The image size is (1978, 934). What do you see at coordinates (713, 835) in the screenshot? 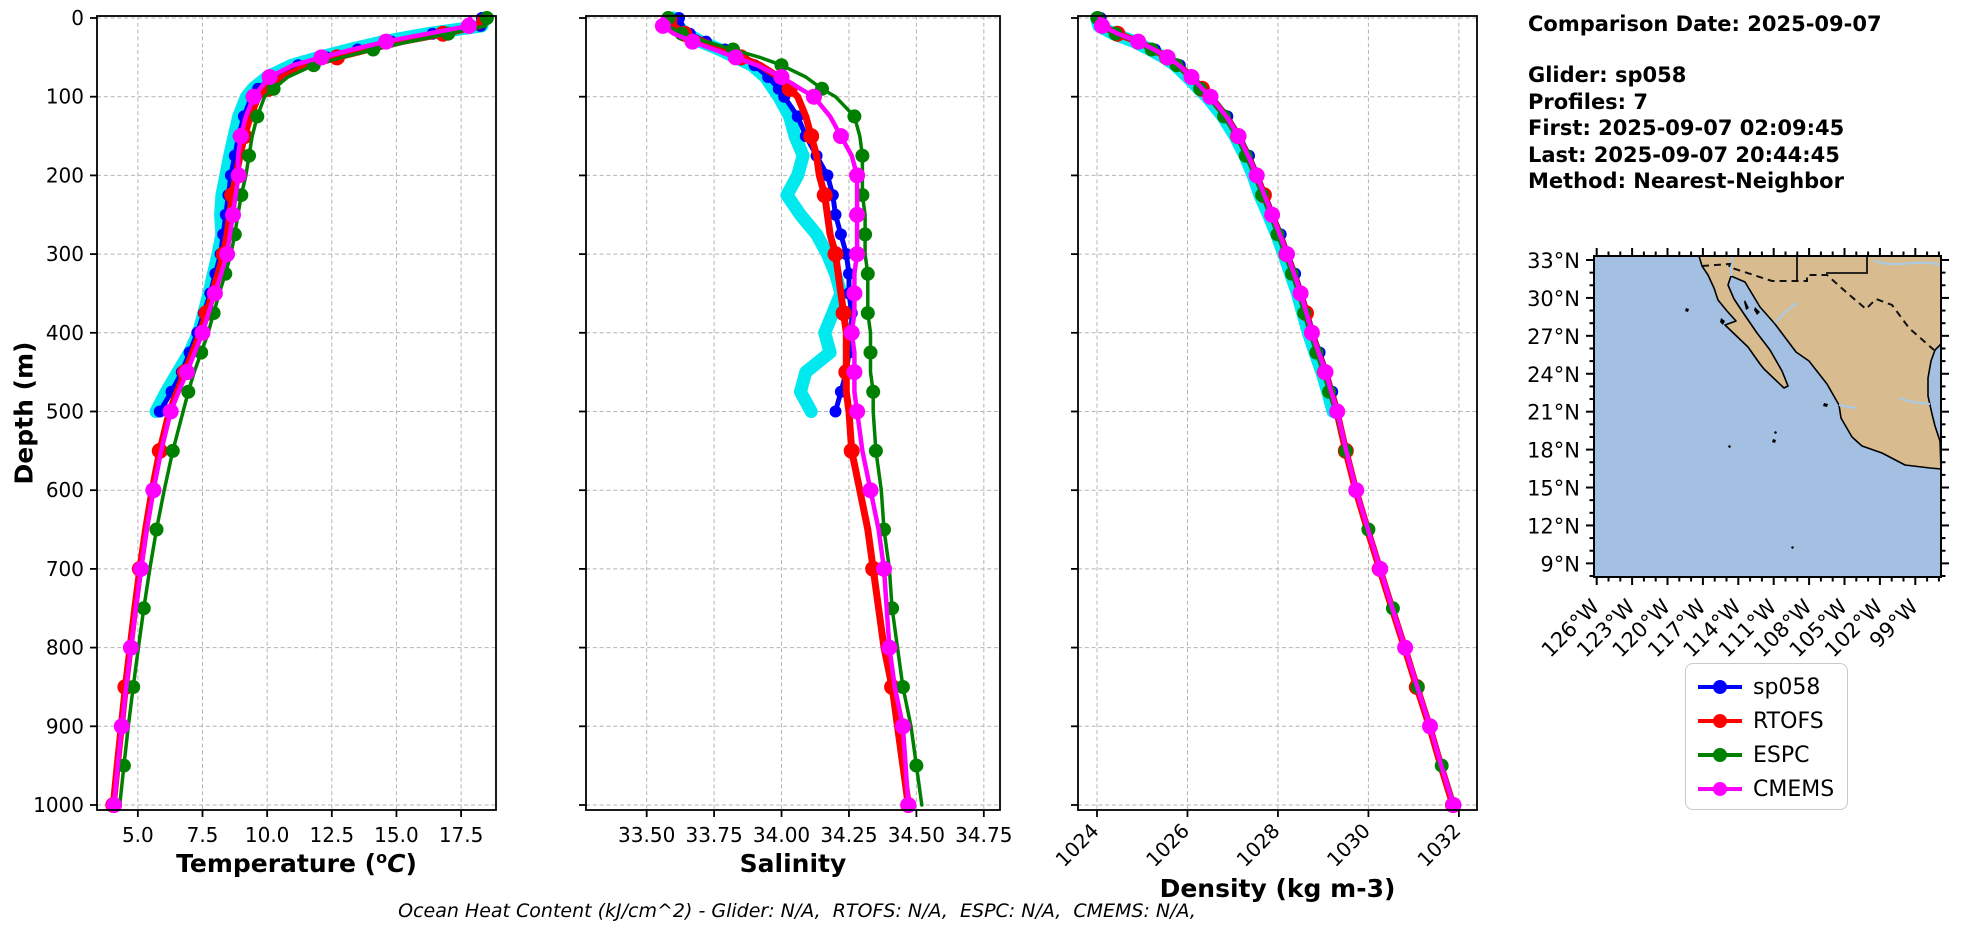
I see `x-tick-label: 33.75` at bounding box center [713, 835].